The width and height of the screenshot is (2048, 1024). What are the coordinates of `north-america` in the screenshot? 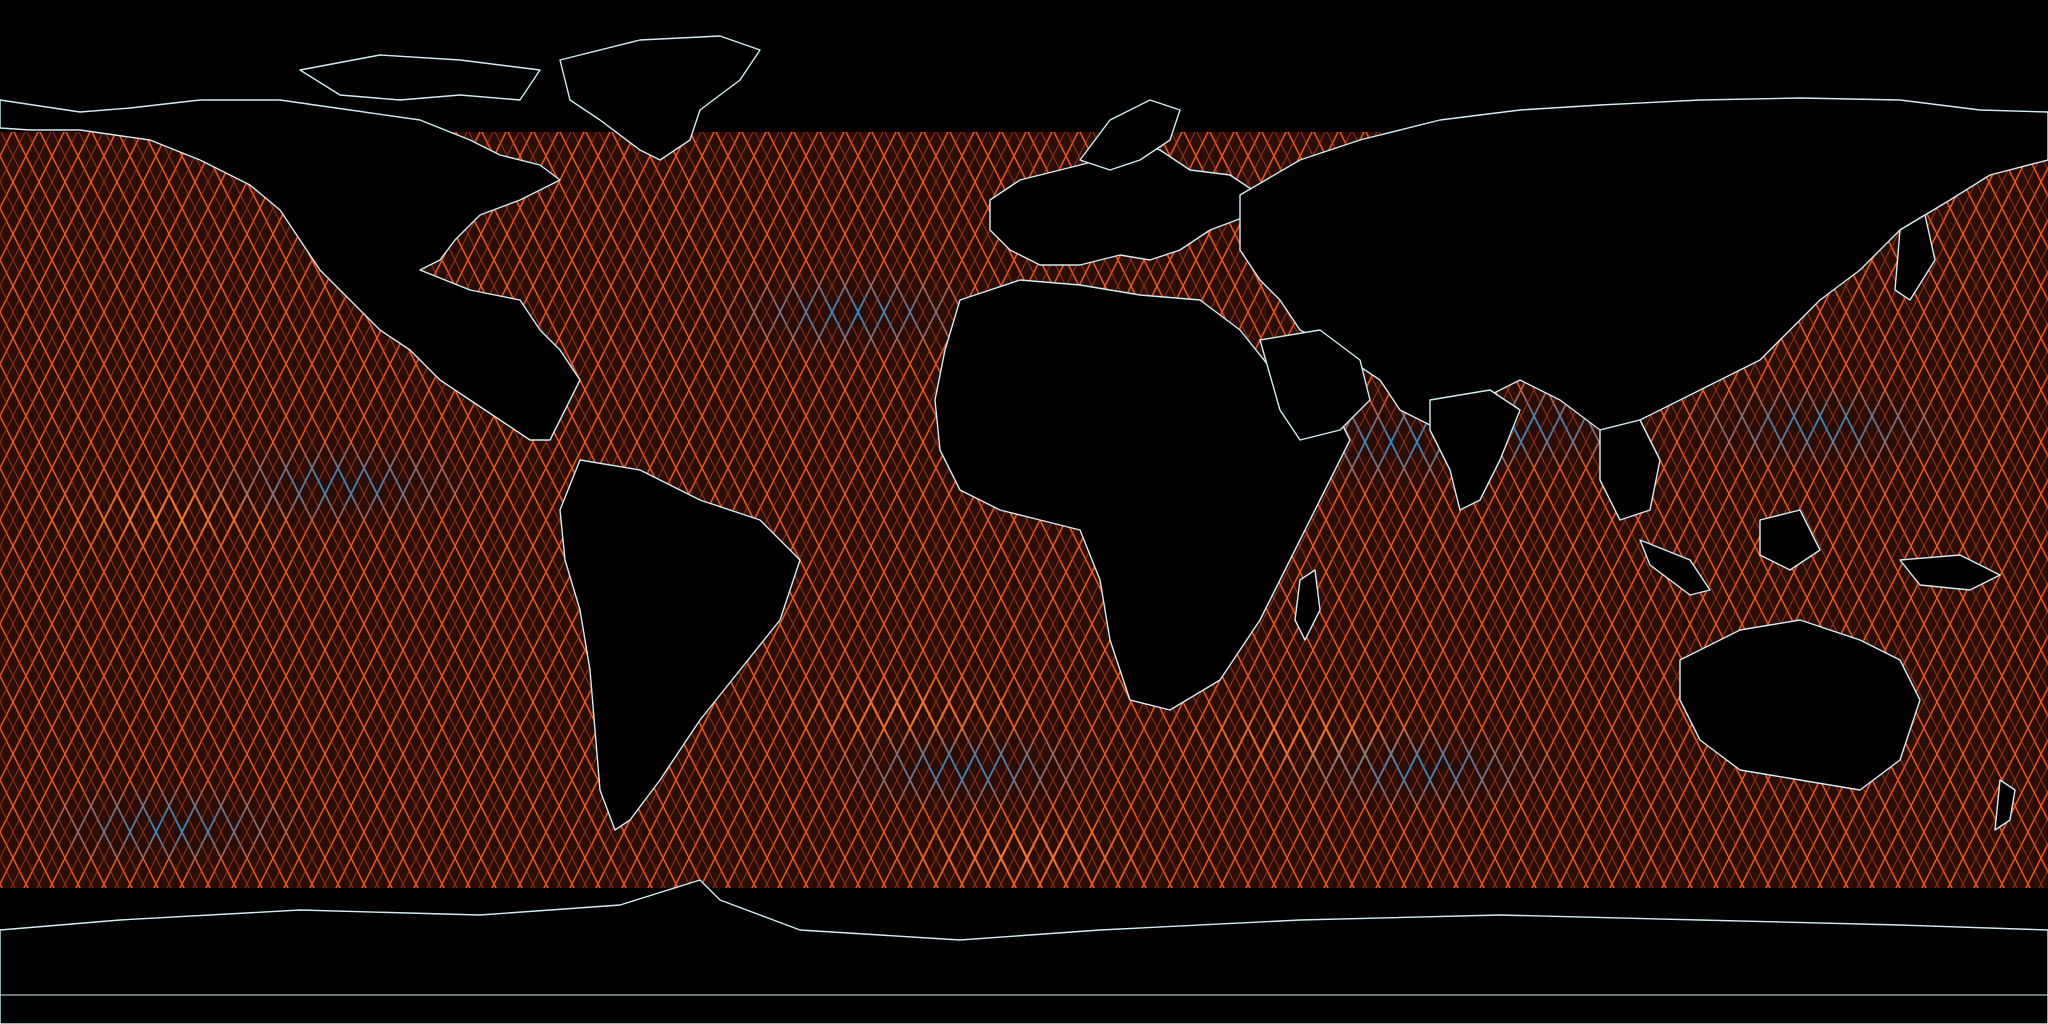 It's located at (290, 270).